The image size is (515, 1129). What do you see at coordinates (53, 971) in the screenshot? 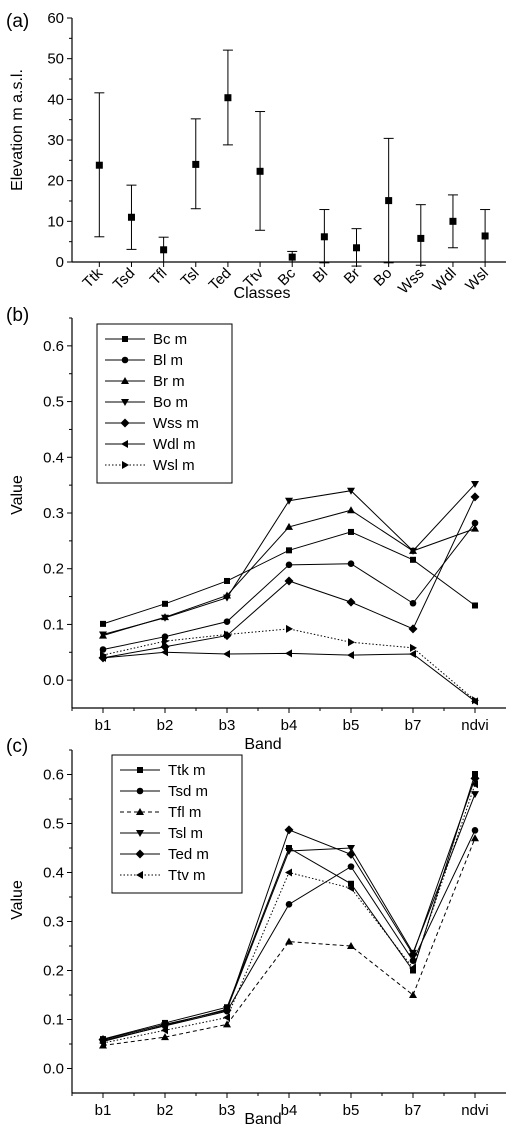
I see `panel-c-y-tick-label: 0.2` at bounding box center [53, 971].